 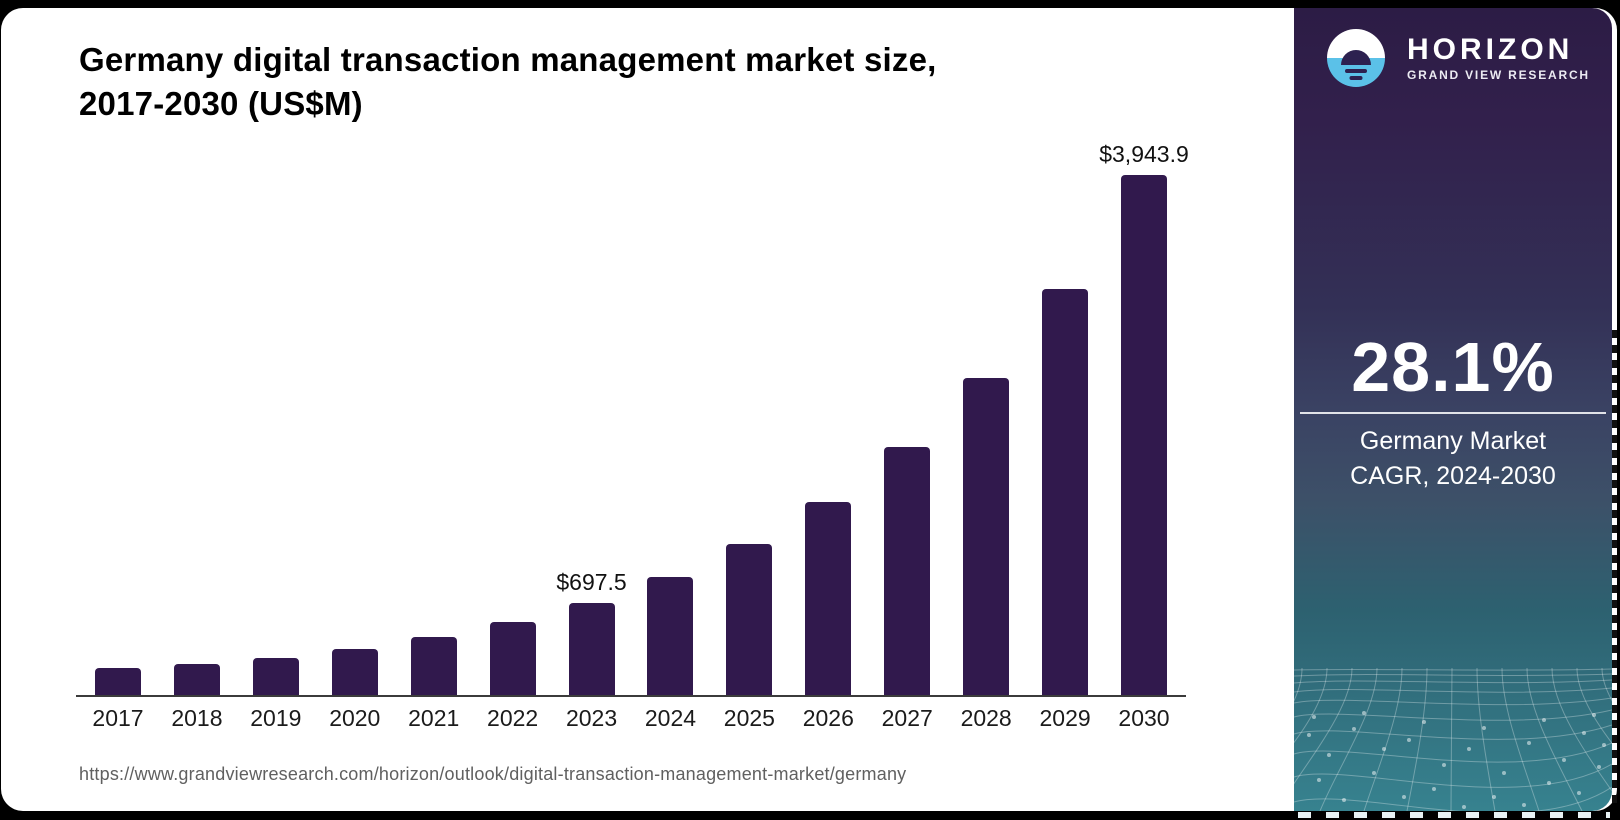 What do you see at coordinates (118, 718) in the screenshot?
I see `x-tick-2017: 2017` at bounding box center [118, 718].